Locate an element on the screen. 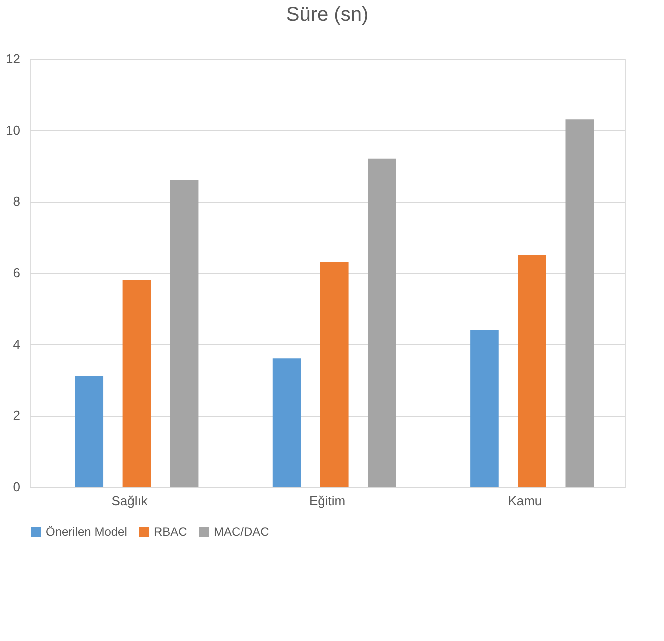  legend-label: Önerilen Model is located at coordinates (87, 532).